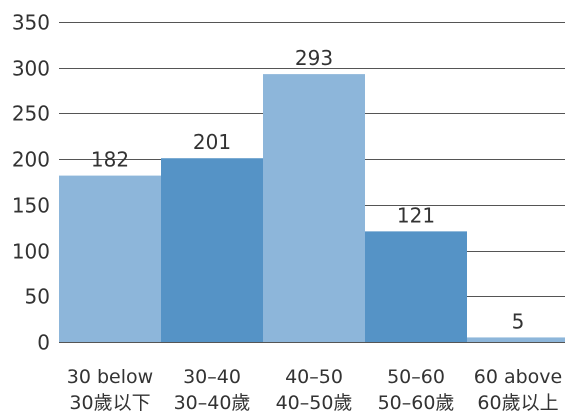 Image resolution: width=565 pixels, height=415 pixels. What do you see at coordinates (110, 377) in the screenshot?
I see `category-label-1-line1: 30 below` at bounding box center [110, 377].